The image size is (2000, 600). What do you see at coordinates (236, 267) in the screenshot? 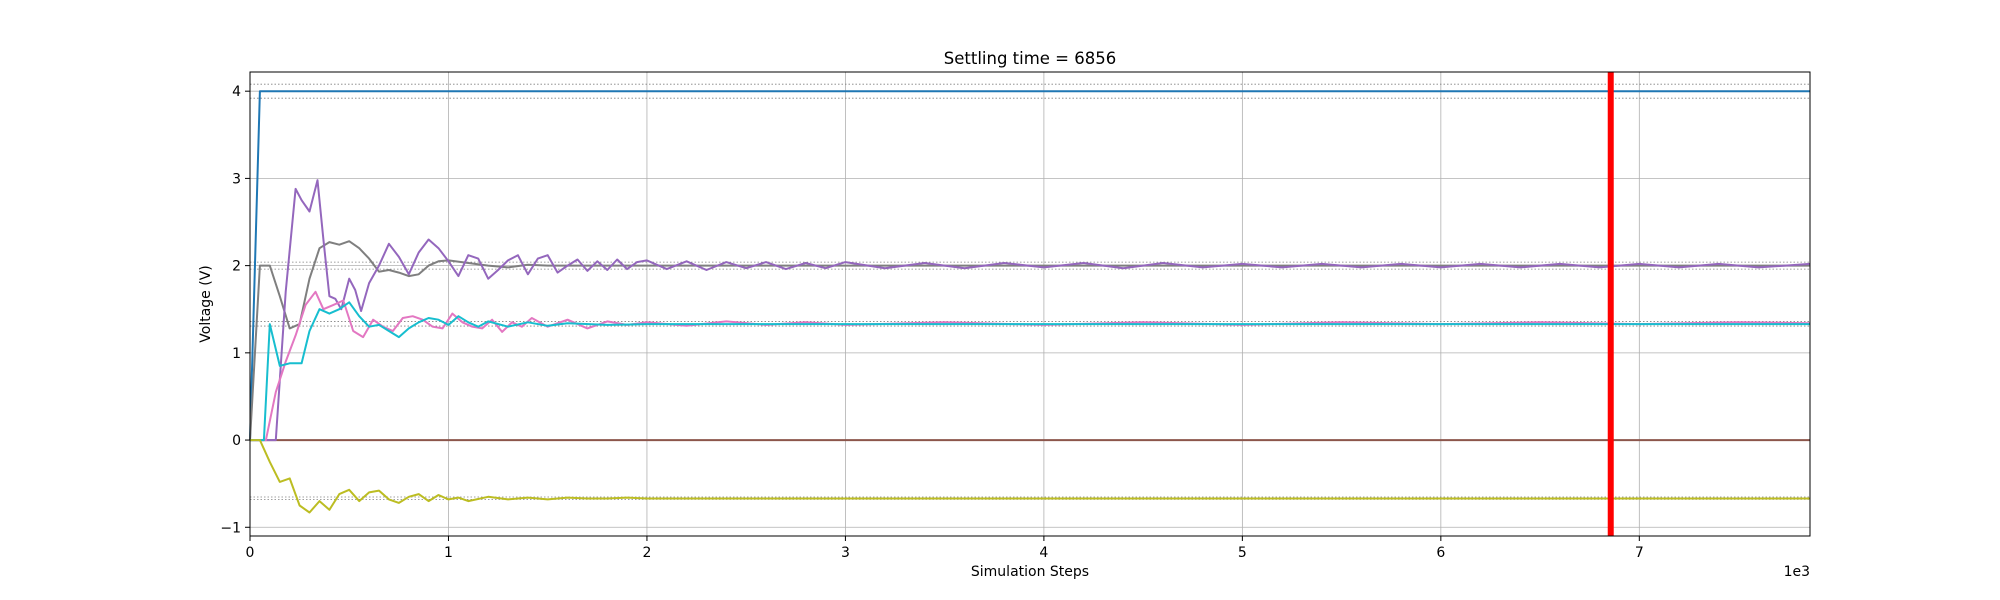
I see `y-tick-label: 2` at bounding box center [236, 267].